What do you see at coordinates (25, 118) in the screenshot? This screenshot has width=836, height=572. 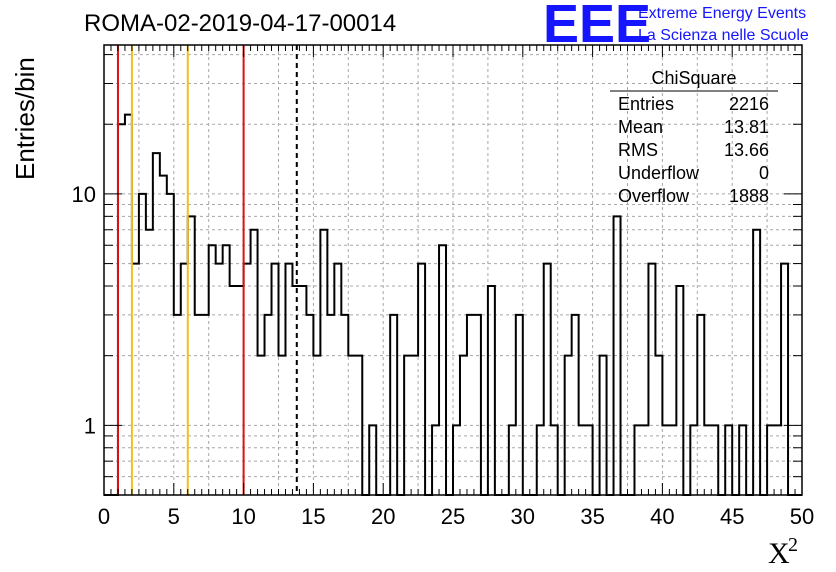 I see `y-axis-label: Entries/bin` at bounding box center [25, 118].